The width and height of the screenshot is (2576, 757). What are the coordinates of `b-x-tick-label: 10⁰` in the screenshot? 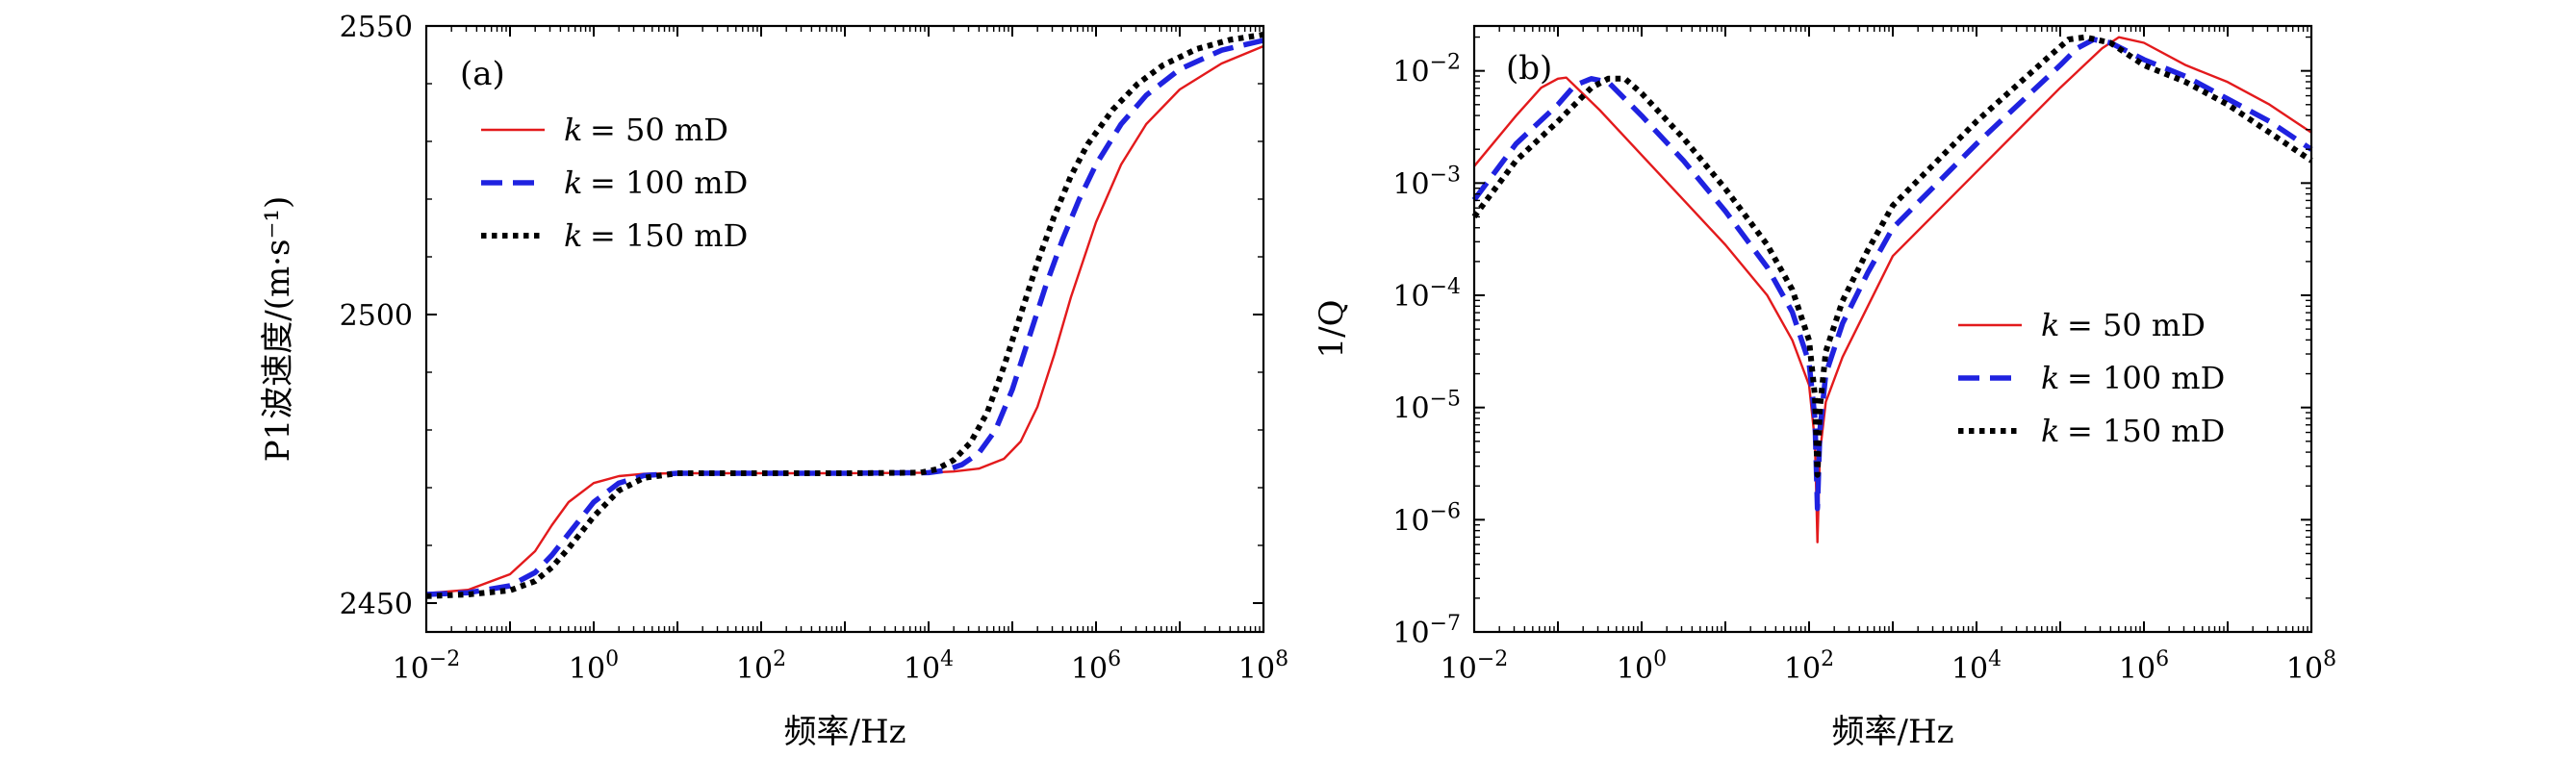 It's located at (1642, 666).